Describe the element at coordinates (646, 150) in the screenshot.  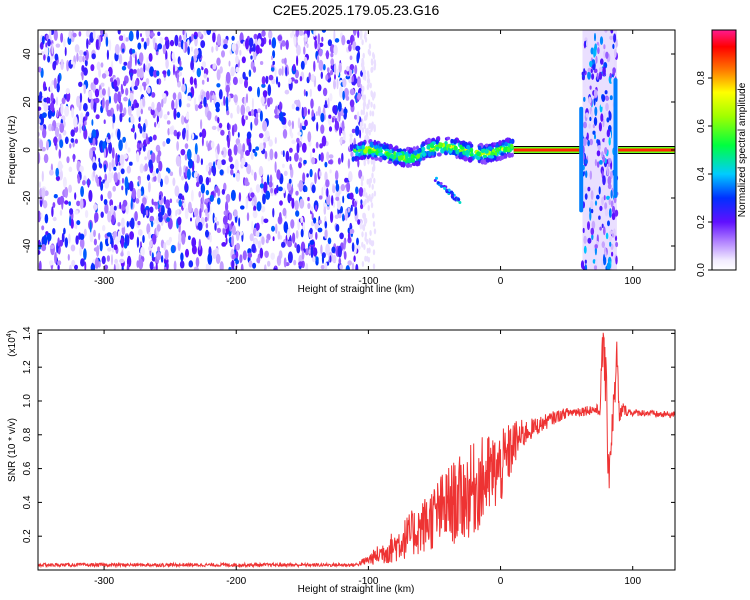
I see `carrier-core` at that location.